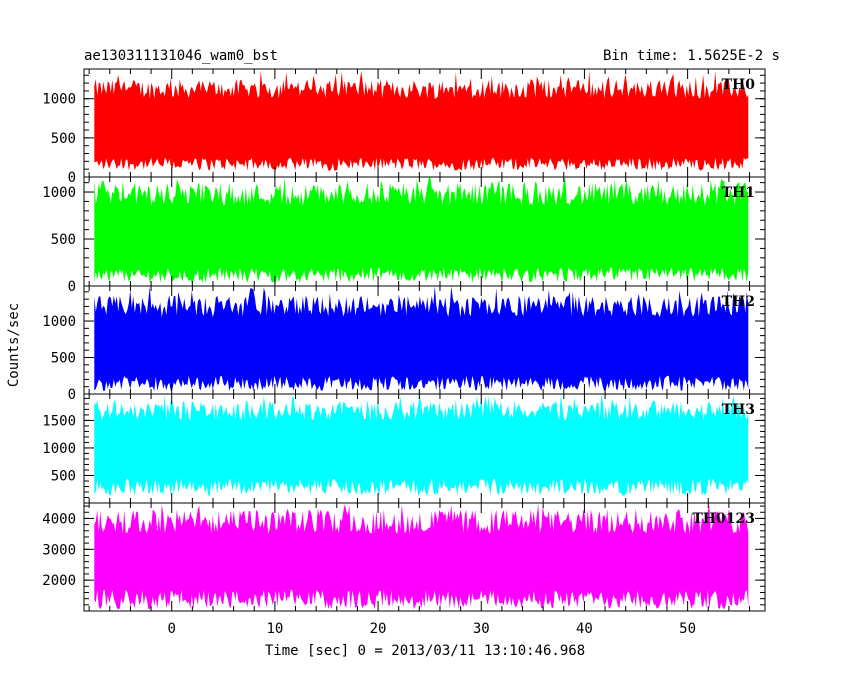 The width and height of the screenshot is (850, 680). Describe the element at coordinates (425, 651) in the screenshot. I see `x-axis-label: Time [sec] 0 = 2013/03/11 13:10:46.968` at that location.